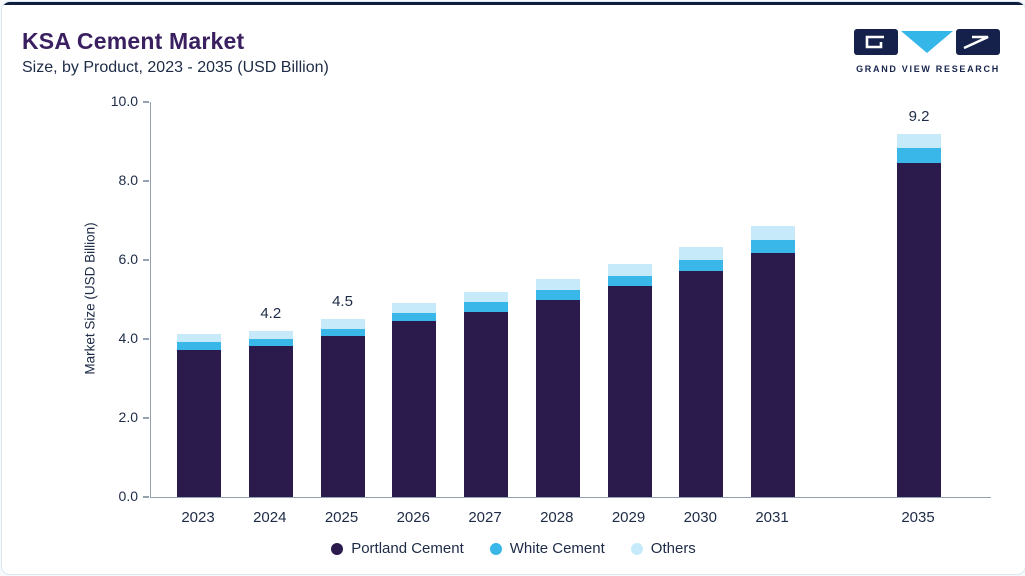 This screenshot has height=576, width=1025. I want to click on y-tick-label: 8.0, so click(128, 180).